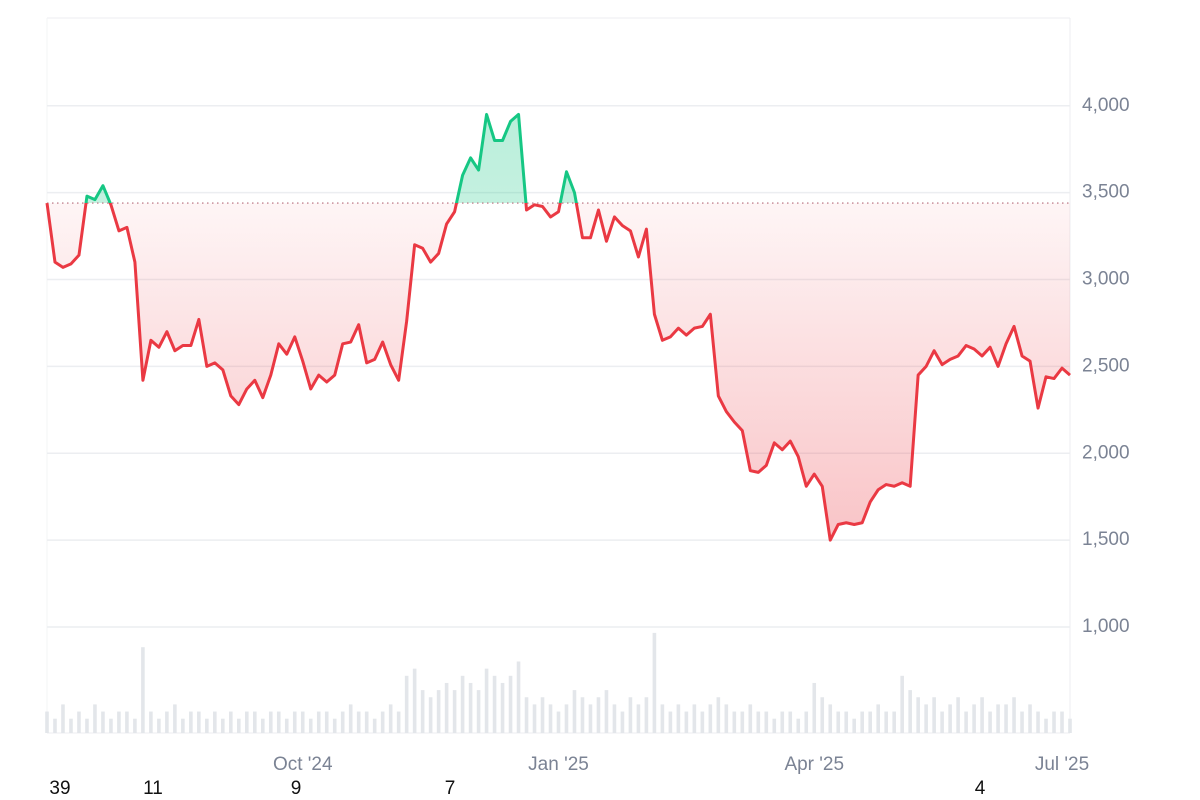 Image resolution: width=1200 pixels, height=800 pixels. I want to click on bottom-label: 9, so click(296, 788).